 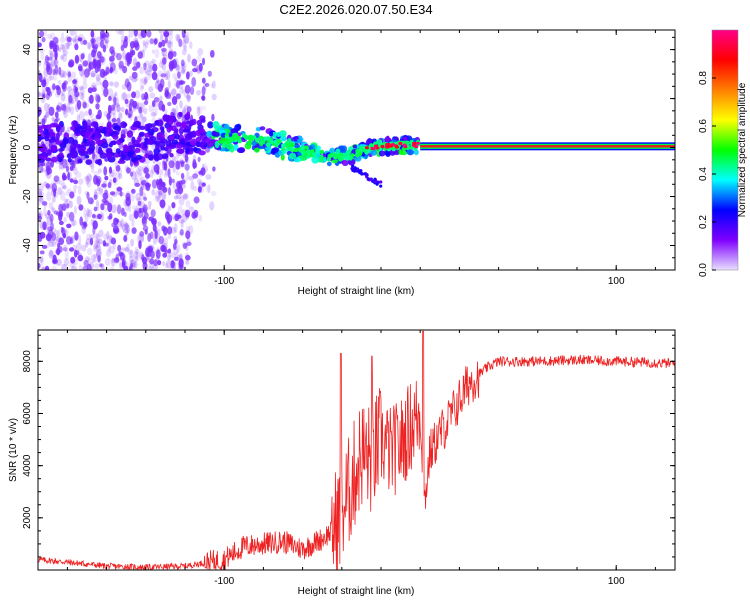 I want to click on y-tick-label: 20, so click(x=27, y=99).